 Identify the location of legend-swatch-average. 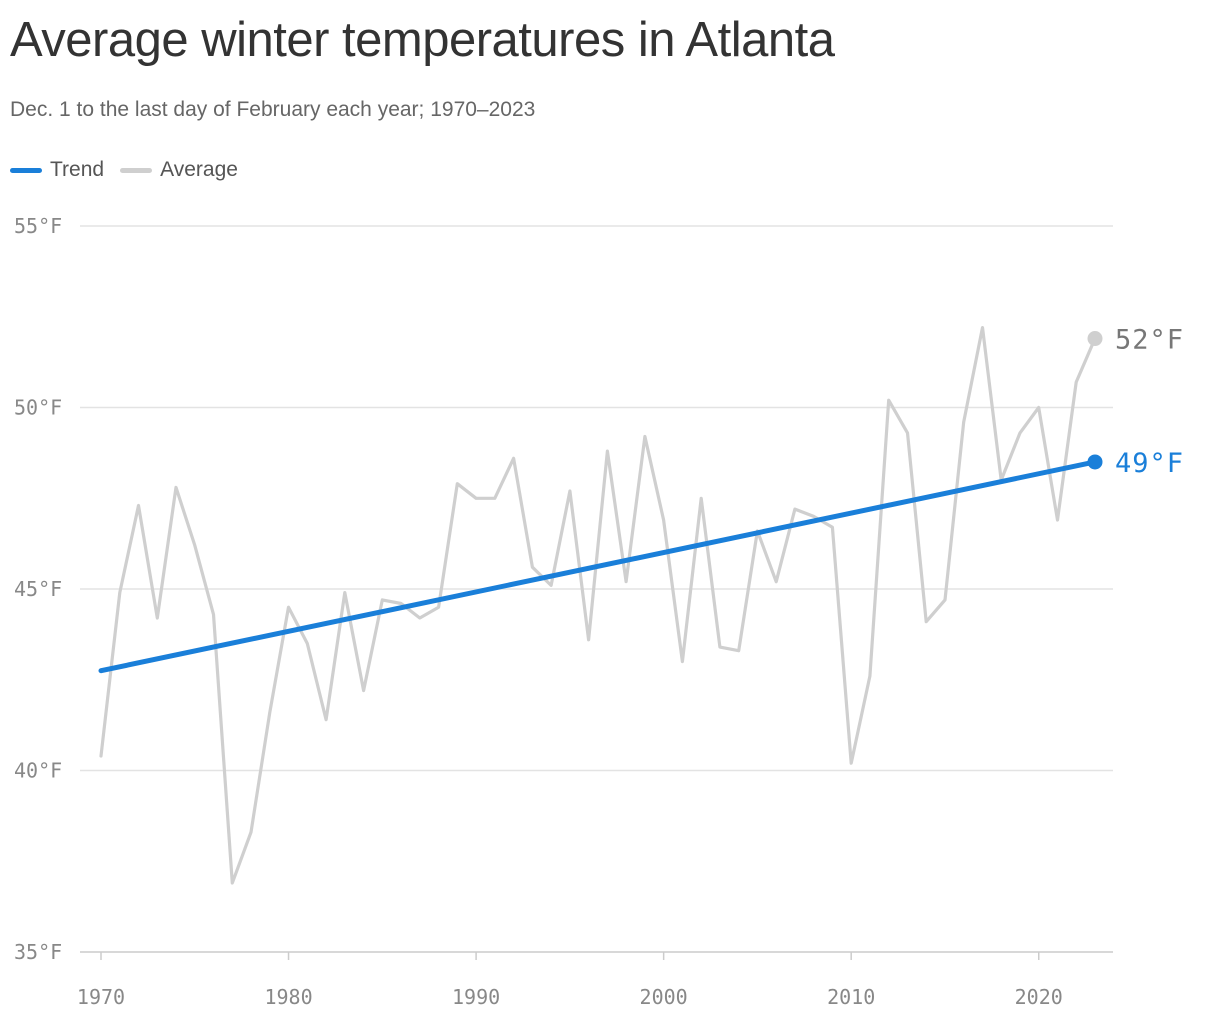
(136, 170).